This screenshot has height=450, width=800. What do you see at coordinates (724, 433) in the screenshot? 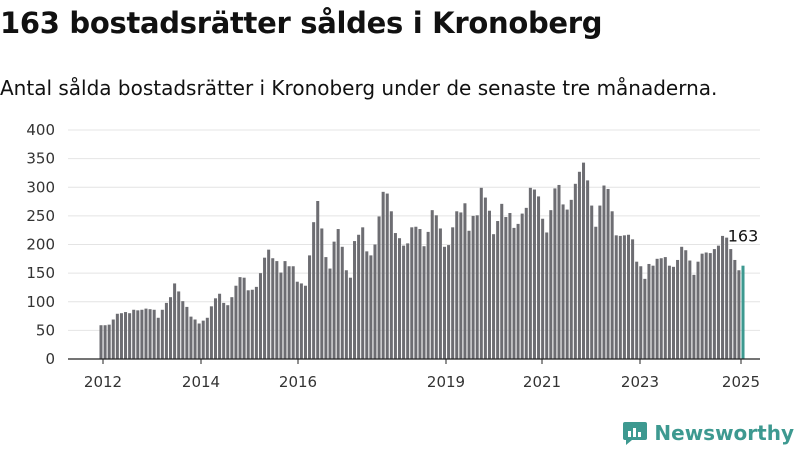
I see `brand-name: Newsworthy` at bounding box center [724, 433].